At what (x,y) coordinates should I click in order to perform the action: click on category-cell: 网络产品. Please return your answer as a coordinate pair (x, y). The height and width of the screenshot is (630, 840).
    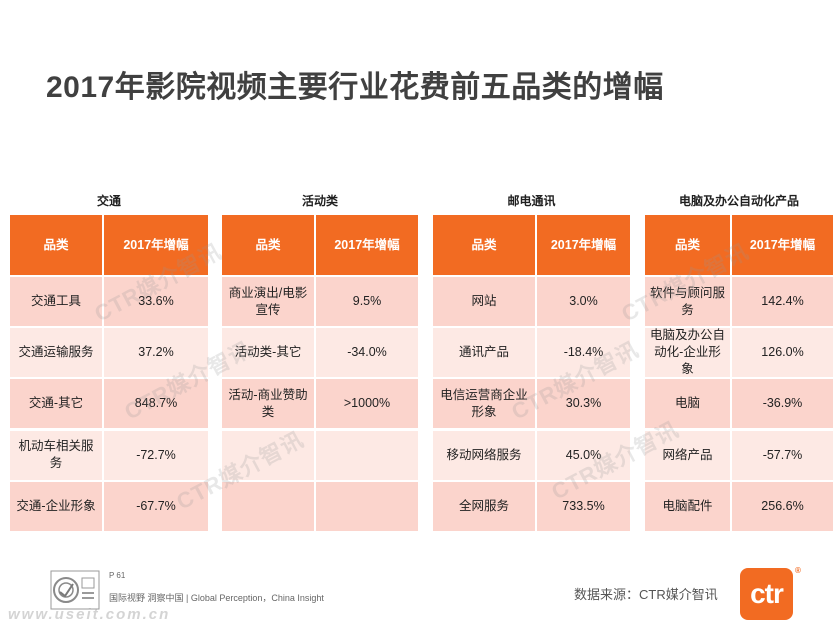
    Looking at the image, I should click on (687, 455).